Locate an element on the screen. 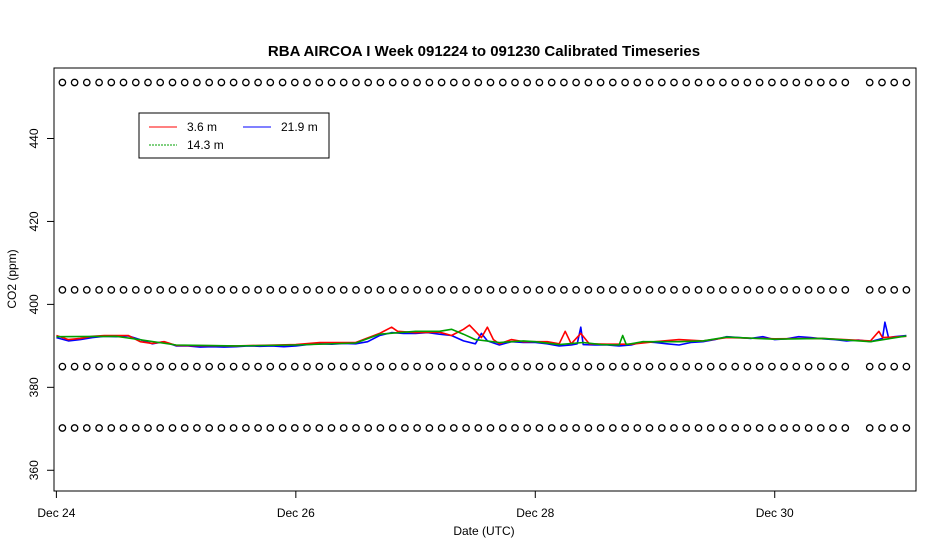  y-axis-label: CO2 (ppm) is located at coordinates (12, 278).